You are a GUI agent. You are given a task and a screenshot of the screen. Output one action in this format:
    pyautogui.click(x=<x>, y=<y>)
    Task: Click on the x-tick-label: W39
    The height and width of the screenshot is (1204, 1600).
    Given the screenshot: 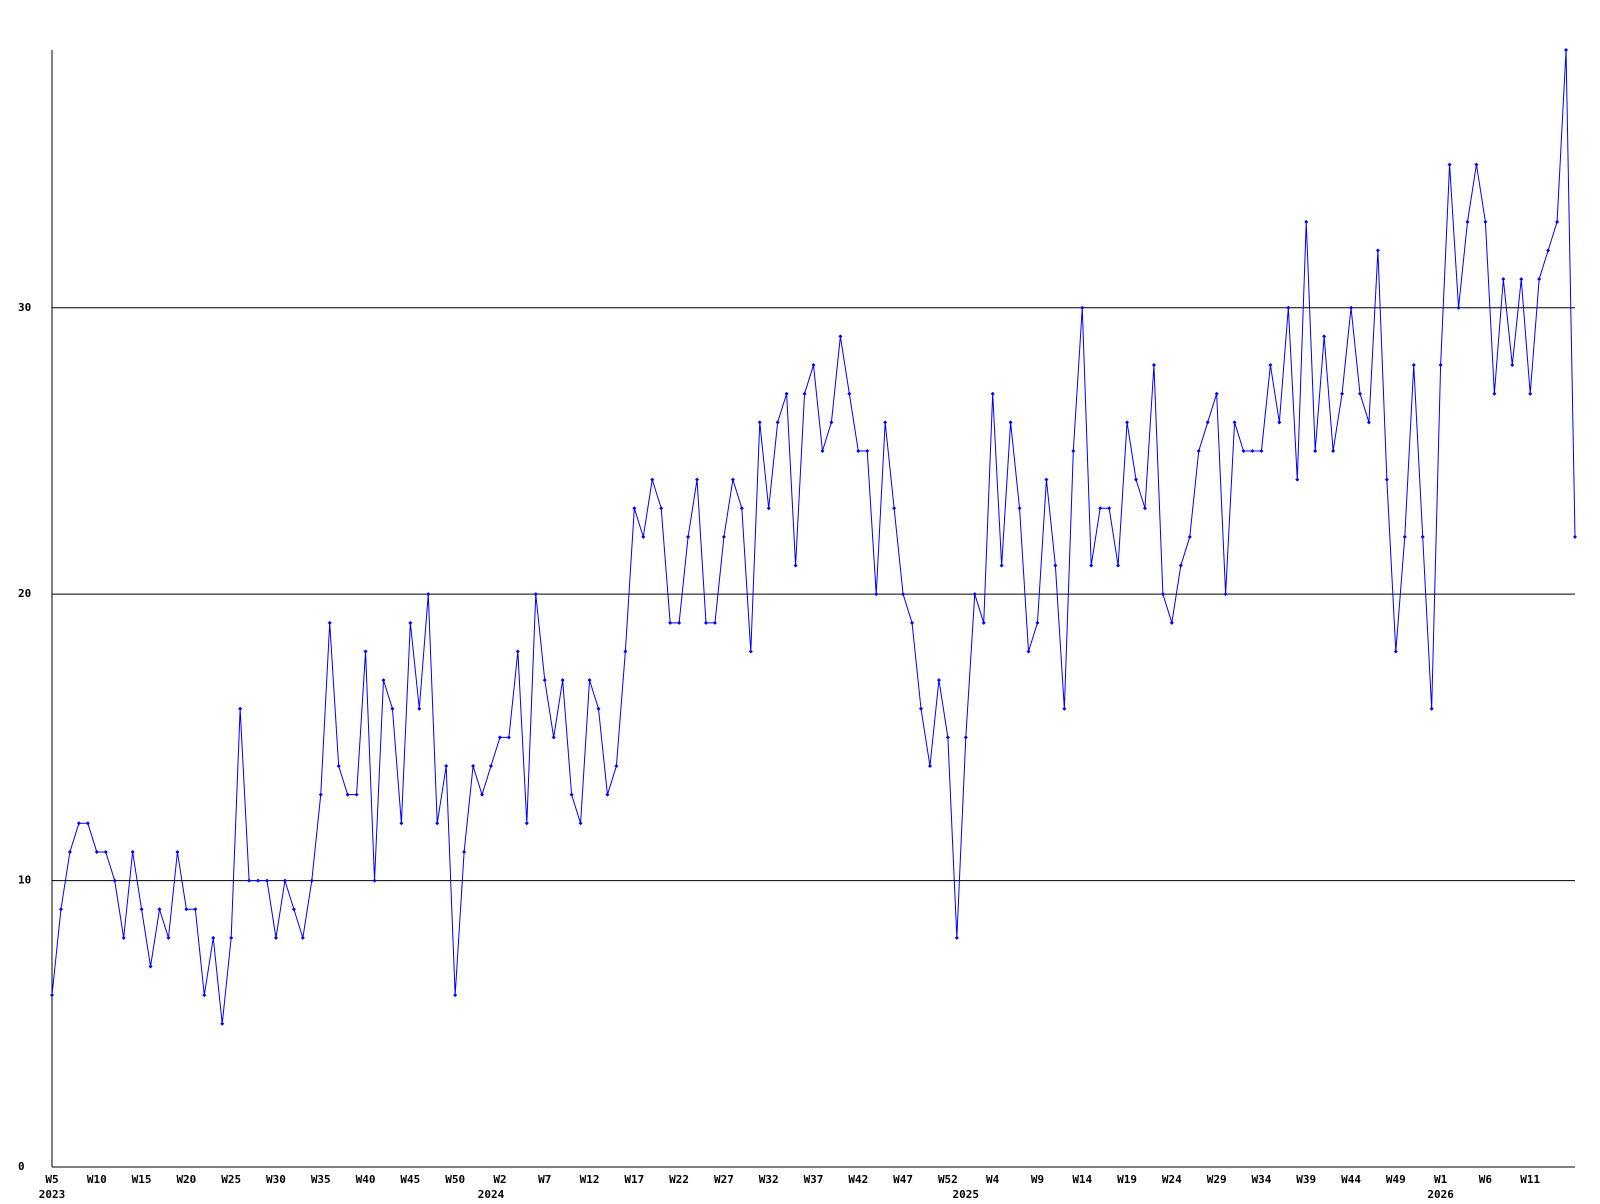 What is the action you would take?
    pyautogui.click(x=1306, y=1179)
    